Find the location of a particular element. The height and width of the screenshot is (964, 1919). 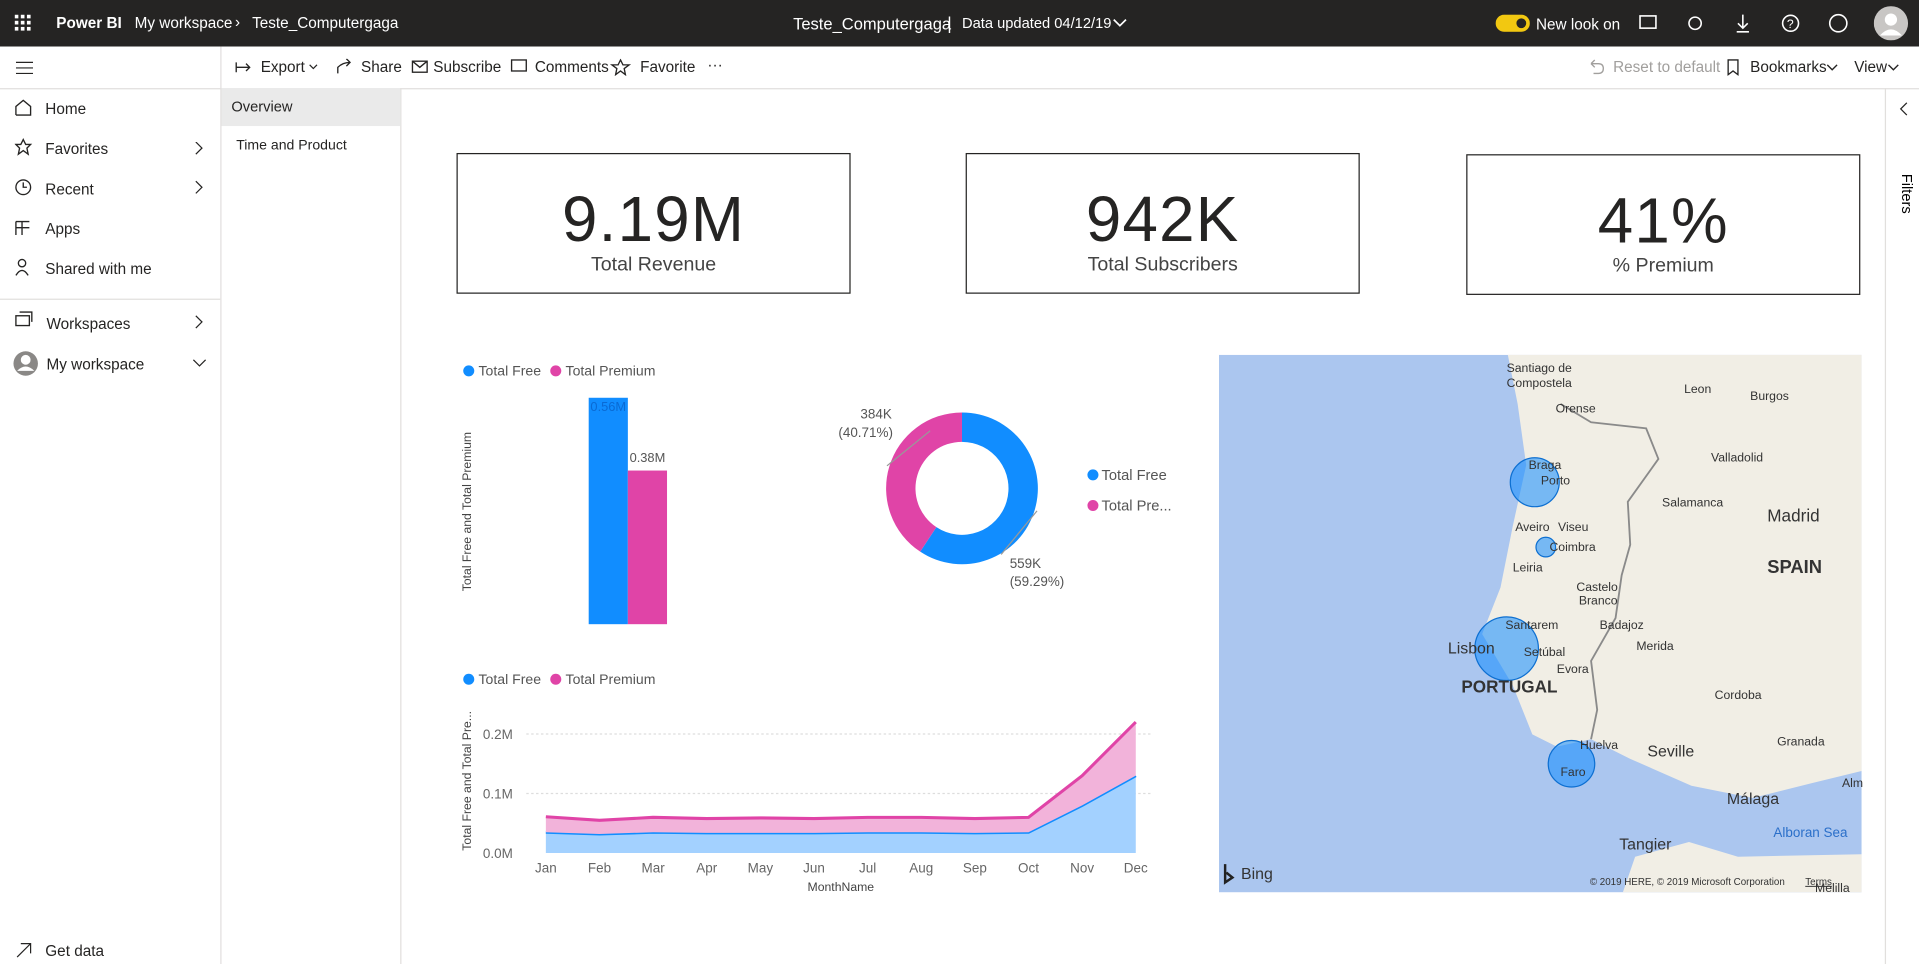

toolbar-icons is located at coordinates (433, 67).